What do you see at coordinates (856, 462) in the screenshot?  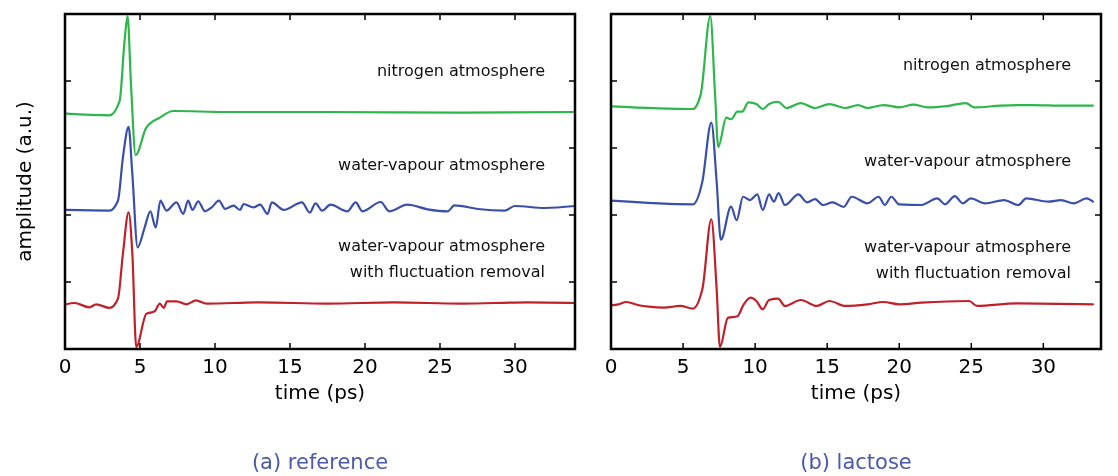 I see `text: (b) lactose` at bounding box center [856, 462].